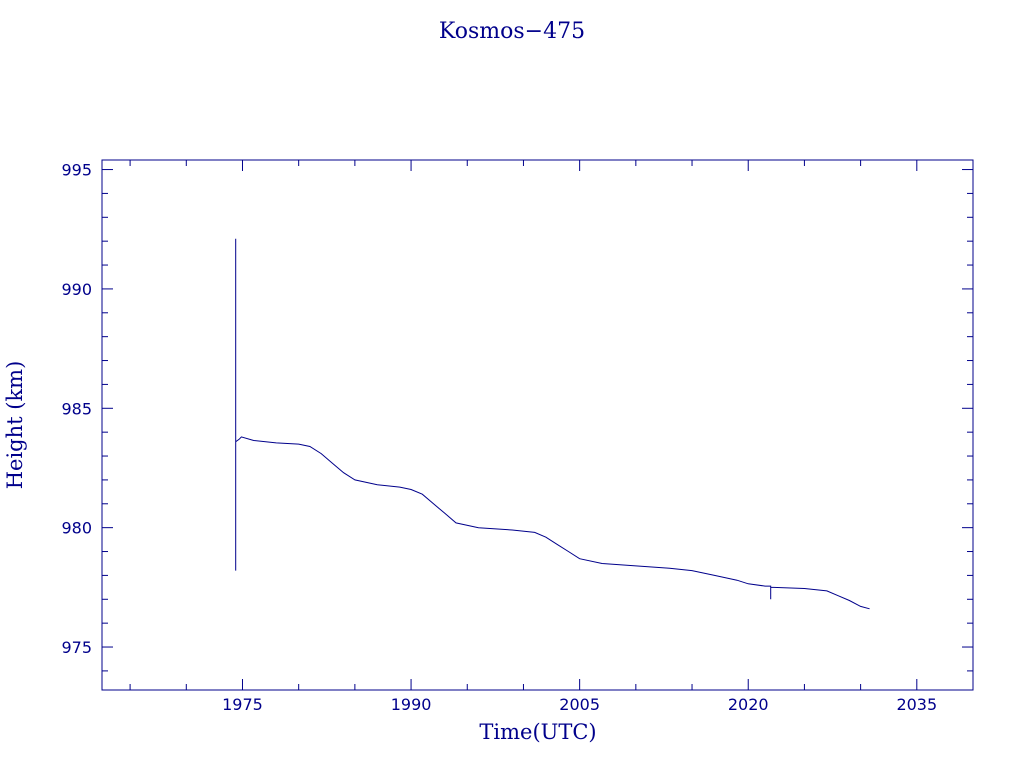  Describe the element at coordinates (512, 31) in the screenshot. I see `chart-title: Kosmos−475` at that location.